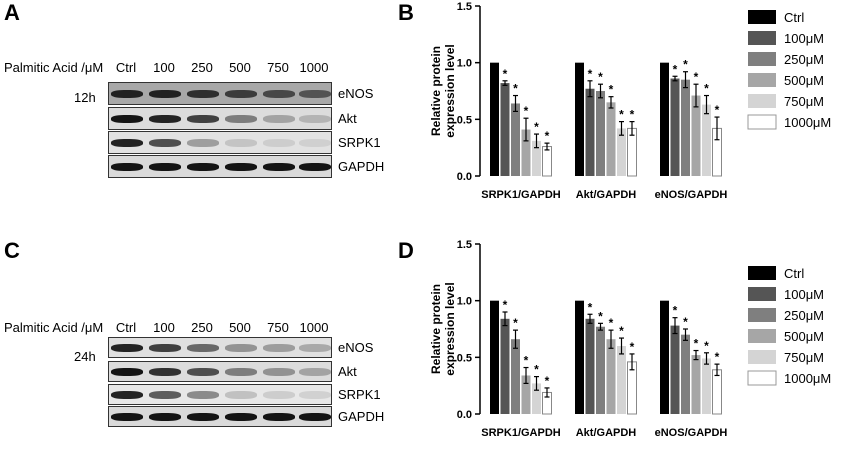 Image resolution: width=858 pixels, height=458 pixels. What do you see at coordinates (220, 347) in the screenshot?
I see `blot-strip-enos` at bounding box center [220, 347].